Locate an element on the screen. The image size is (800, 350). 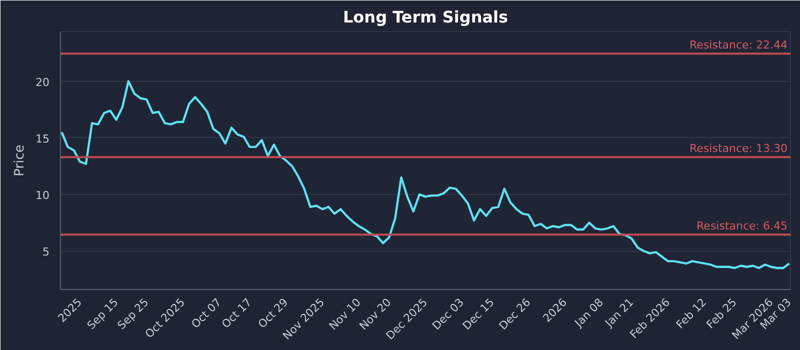
y-tick-label: 5 is located at coordinates (46, 252).